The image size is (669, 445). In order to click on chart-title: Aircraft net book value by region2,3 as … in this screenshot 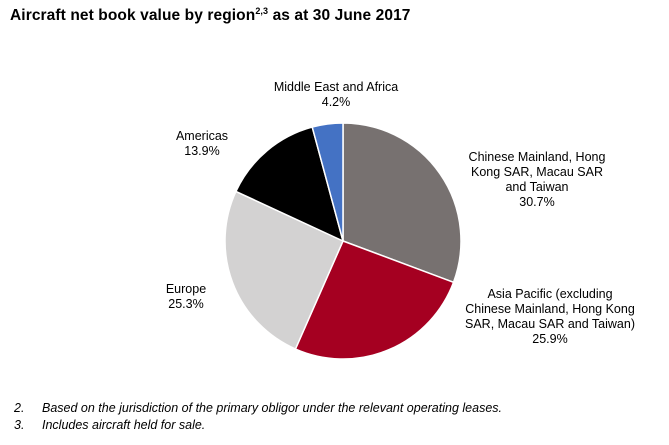, I will do `click(210, 15)`.